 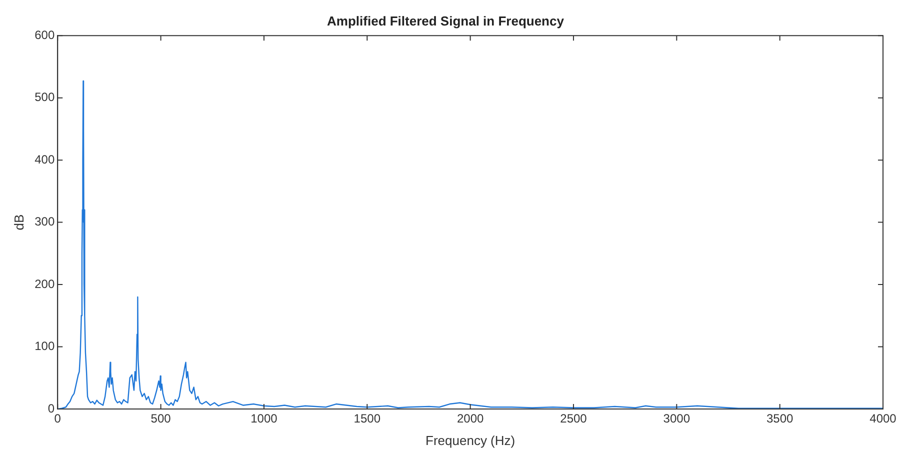 What do you see at coordinates (161, 419) in the screenshot?
I see `x-tick-label: 500` at bounding box center [161, 419].